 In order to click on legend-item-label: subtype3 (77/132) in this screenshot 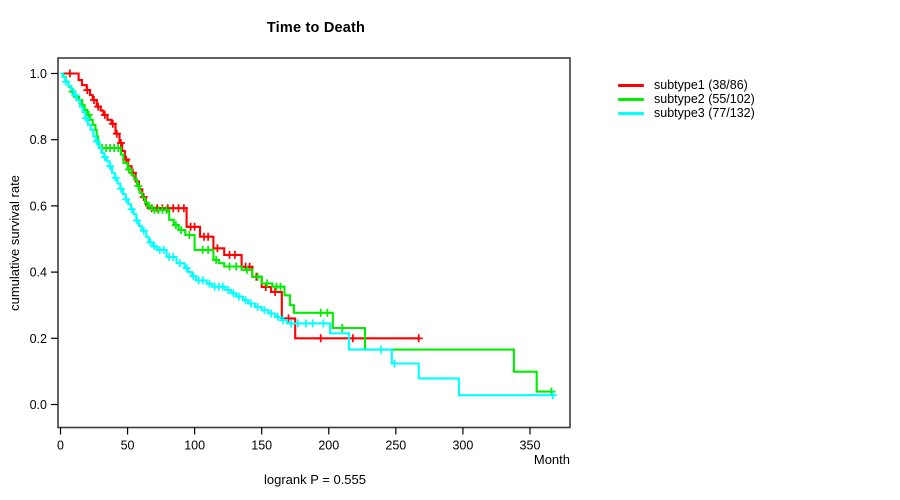, I will do `click(704, 113)`.